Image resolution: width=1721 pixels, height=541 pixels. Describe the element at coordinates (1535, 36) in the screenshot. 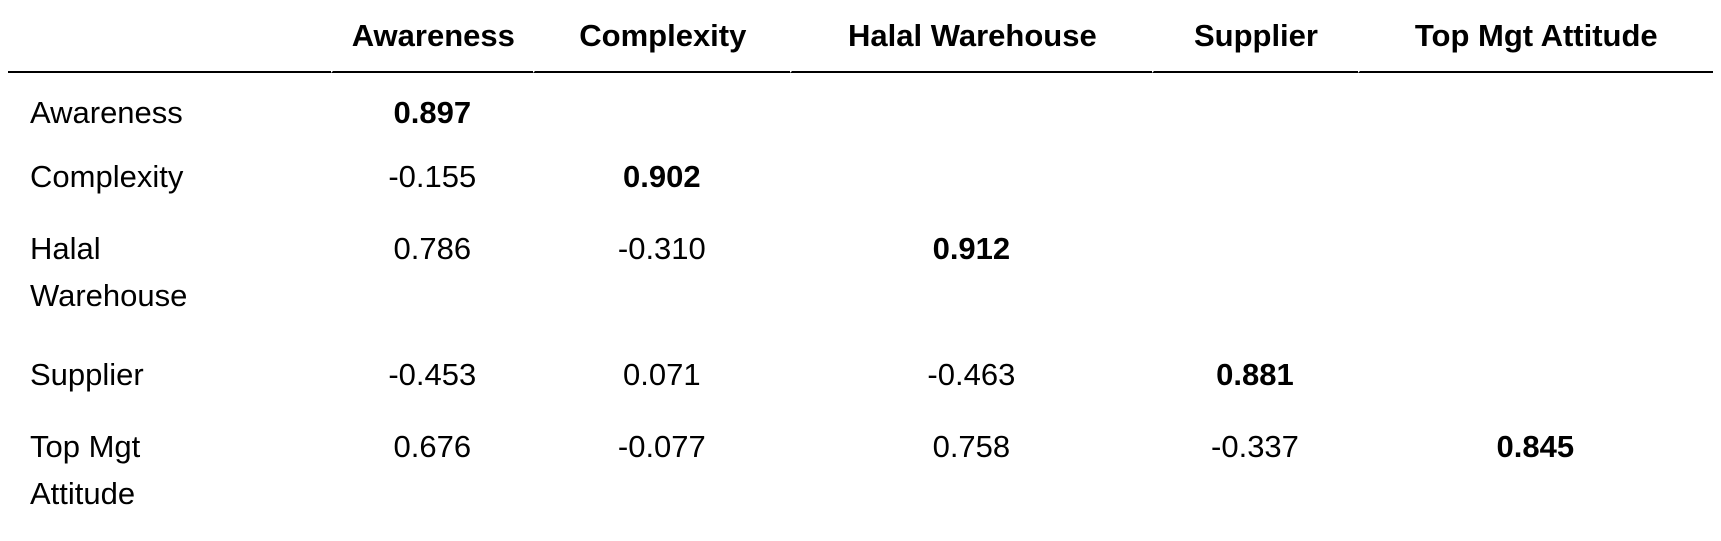

I see `header-top-mgt-attitude: Top Mgt Attitude` at that location.